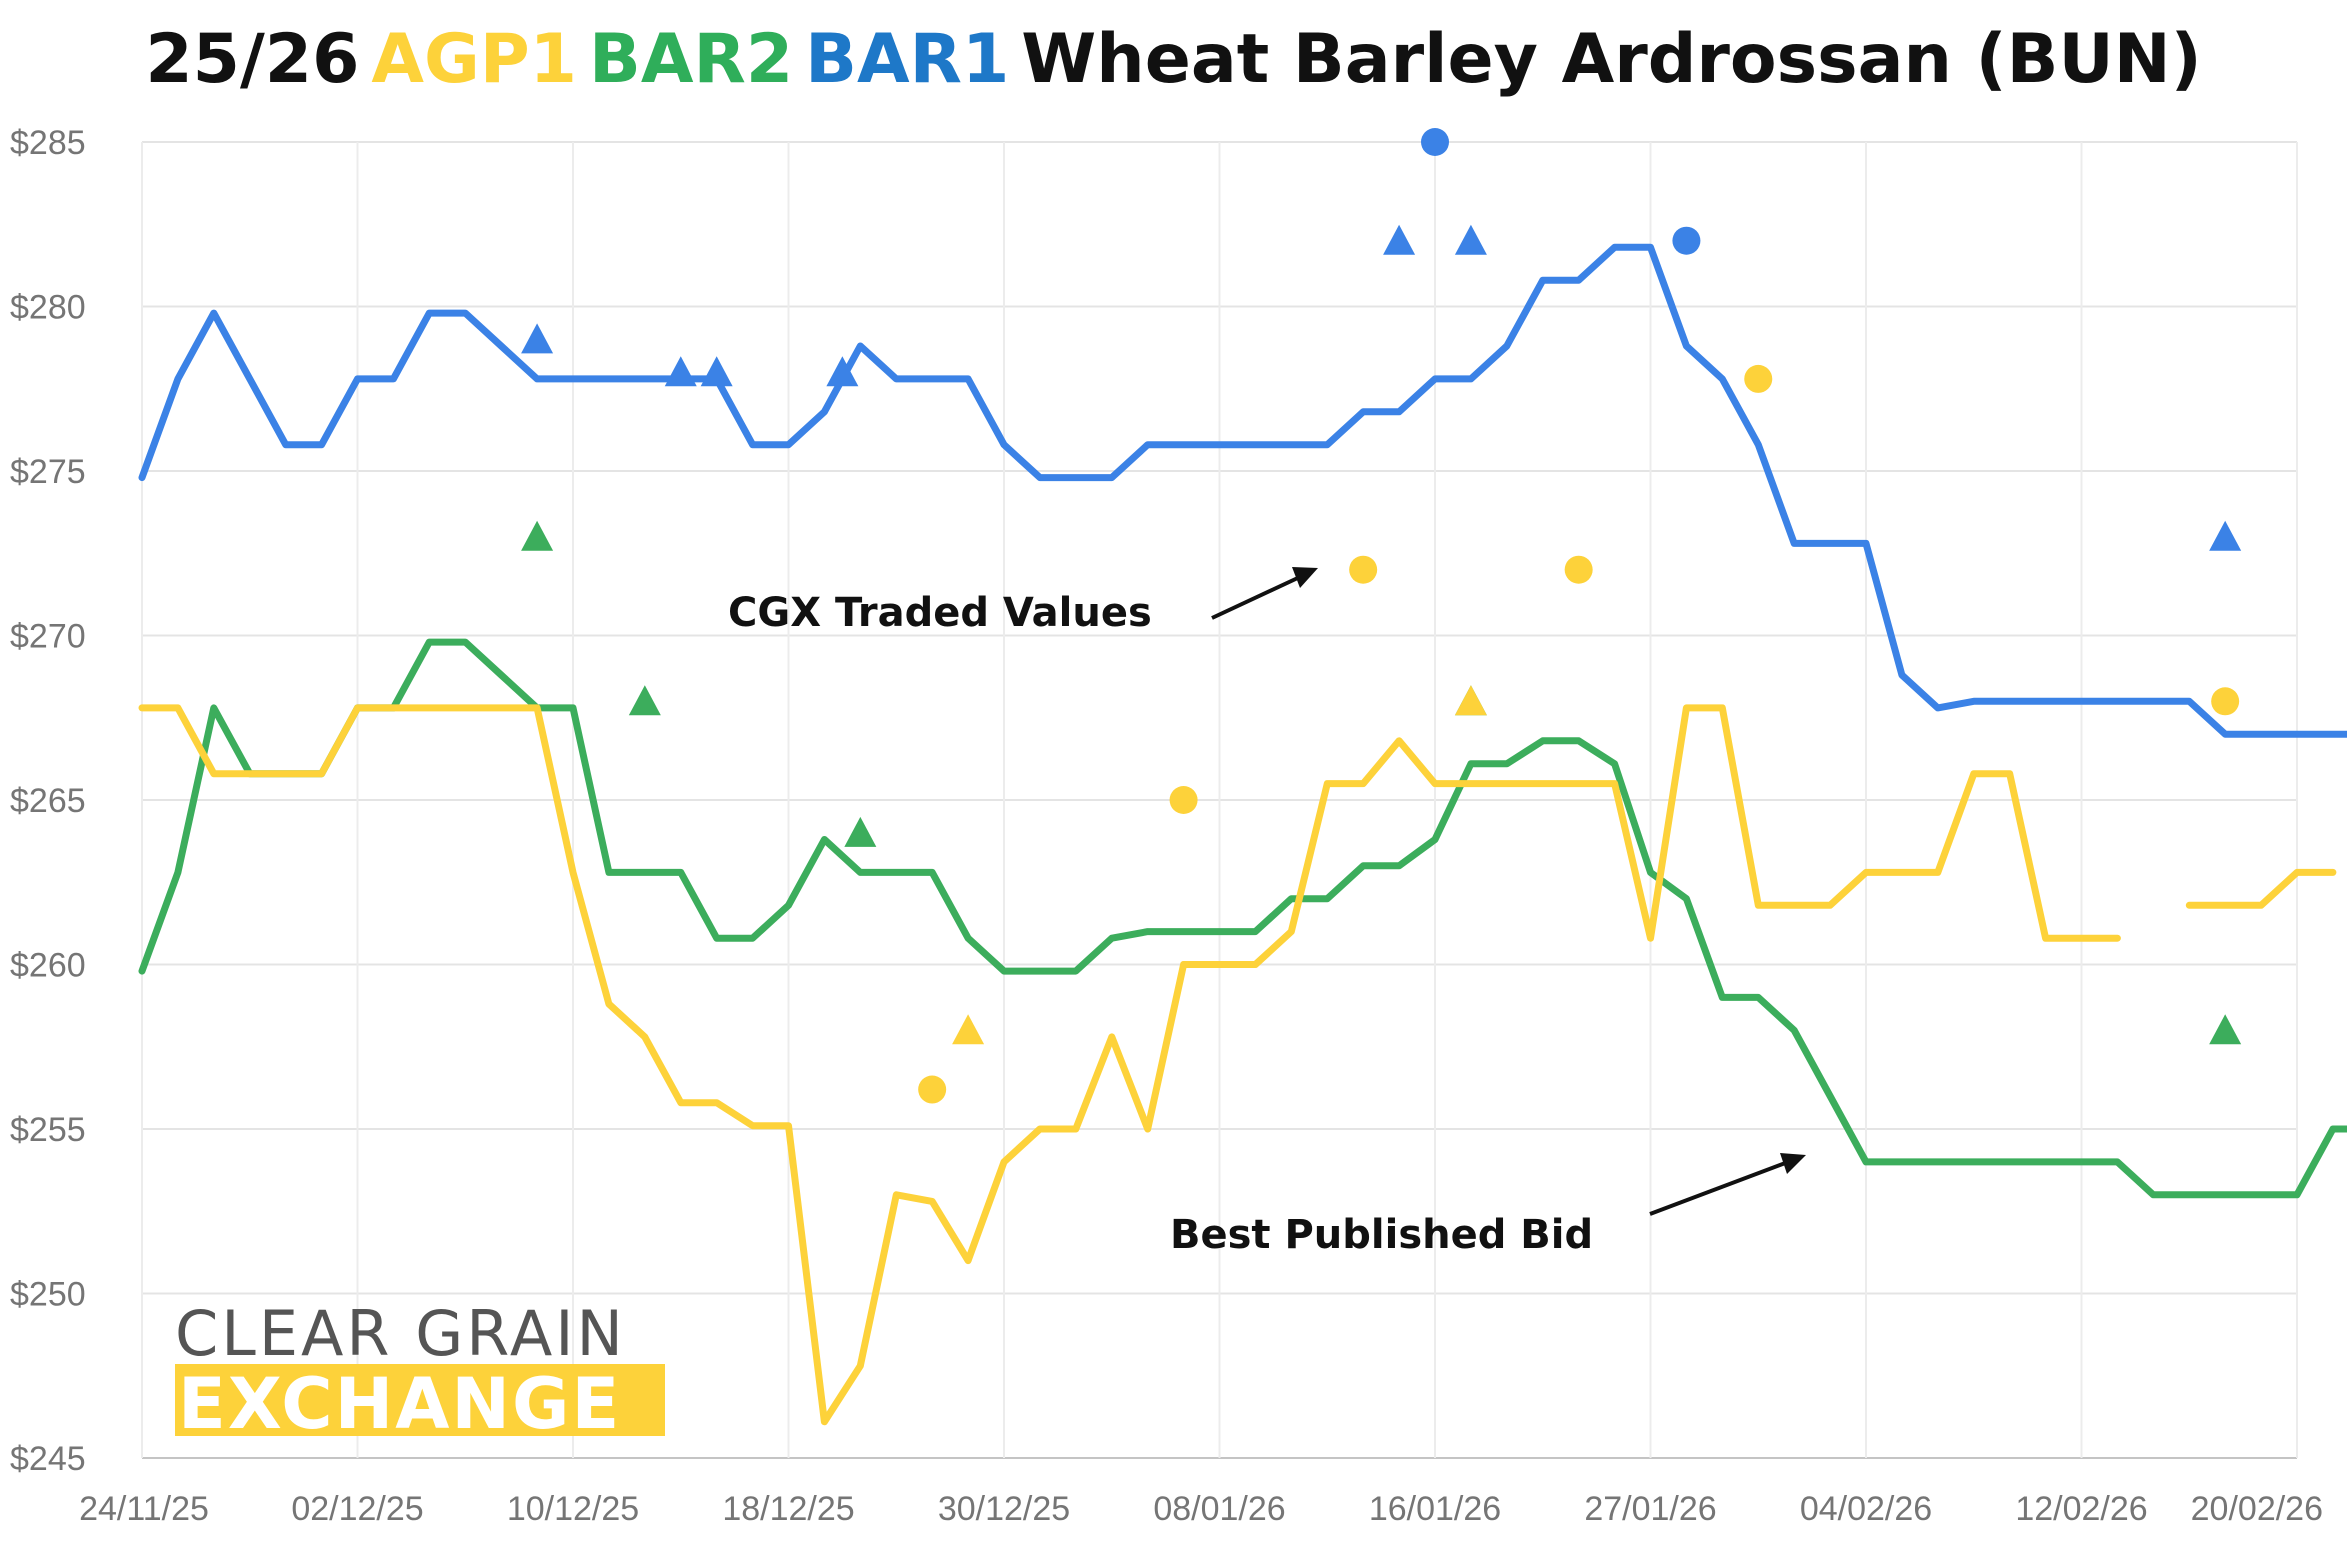 The height and width of the screenshot is (1553, 2347). I want to click on x-tick-label: 27/01/26, so click(1650, 1509).